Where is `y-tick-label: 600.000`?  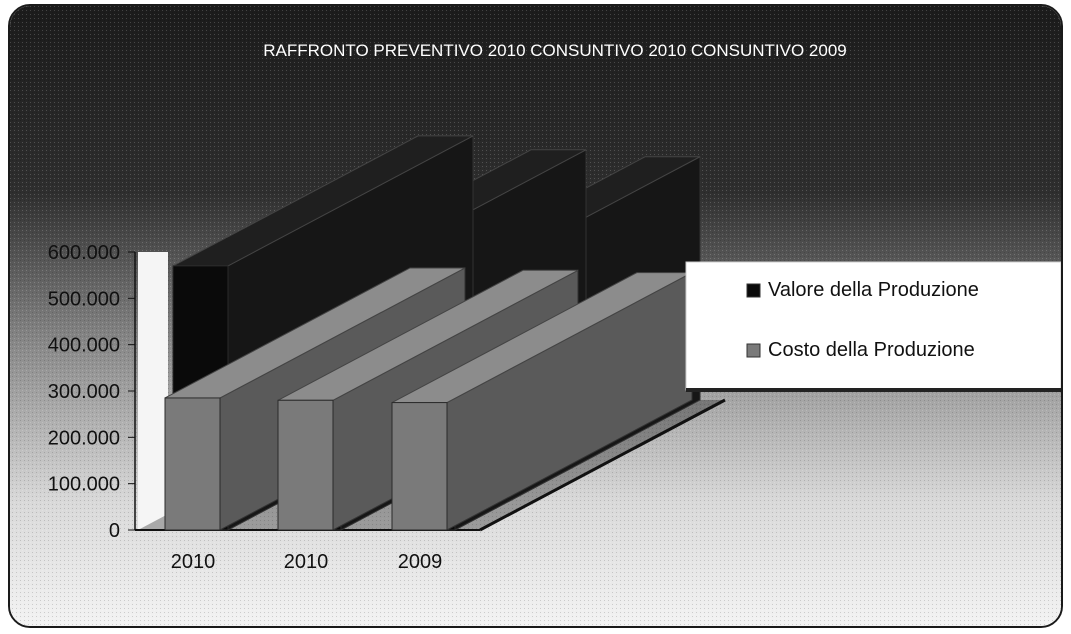 y-tick-label: 600.000 is located at coordinates (84, 253).